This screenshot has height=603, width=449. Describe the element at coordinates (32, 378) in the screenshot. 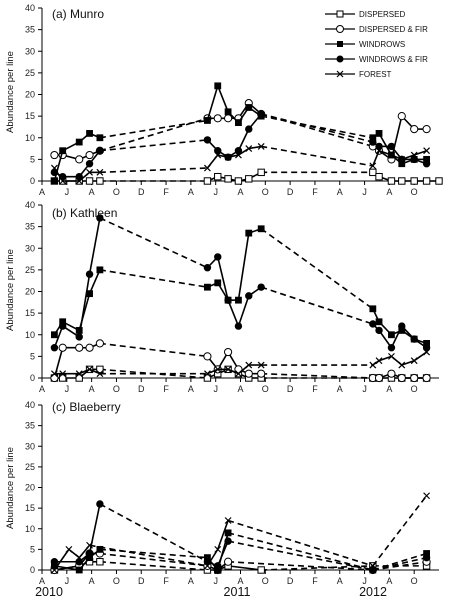

I see `y-tick-label: 0` at that location.